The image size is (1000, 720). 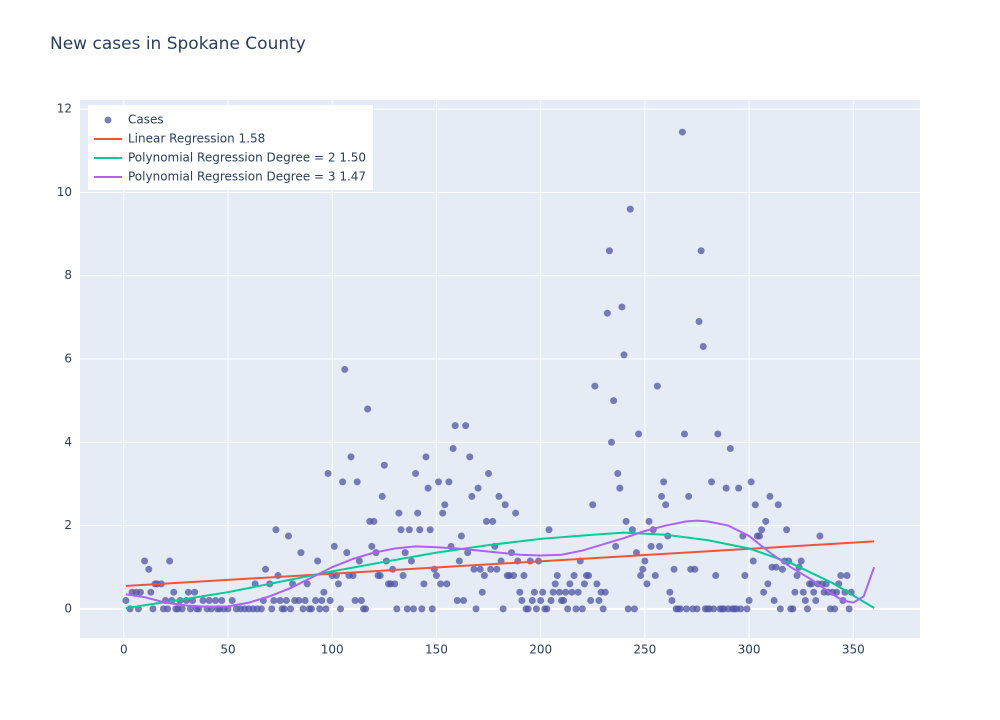 I want to click on x-tick-label: 300, so click(x=749, y=650).